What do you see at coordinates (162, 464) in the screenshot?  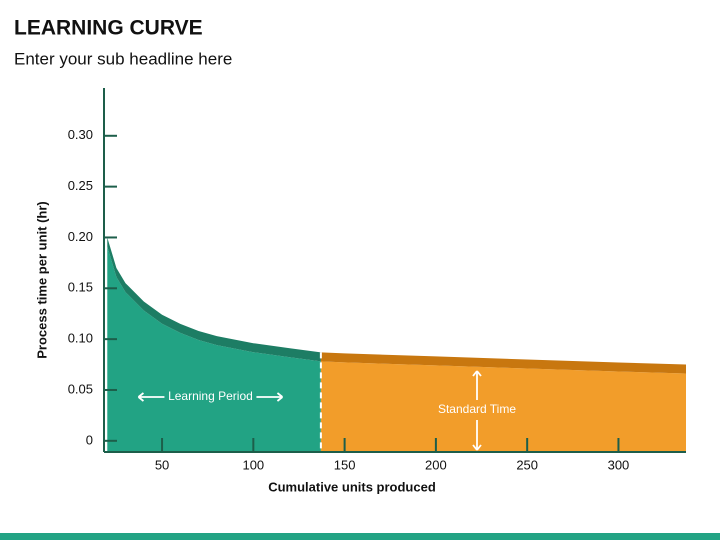 I see `x-tick-label: 50` at bounding box center [162, 464].